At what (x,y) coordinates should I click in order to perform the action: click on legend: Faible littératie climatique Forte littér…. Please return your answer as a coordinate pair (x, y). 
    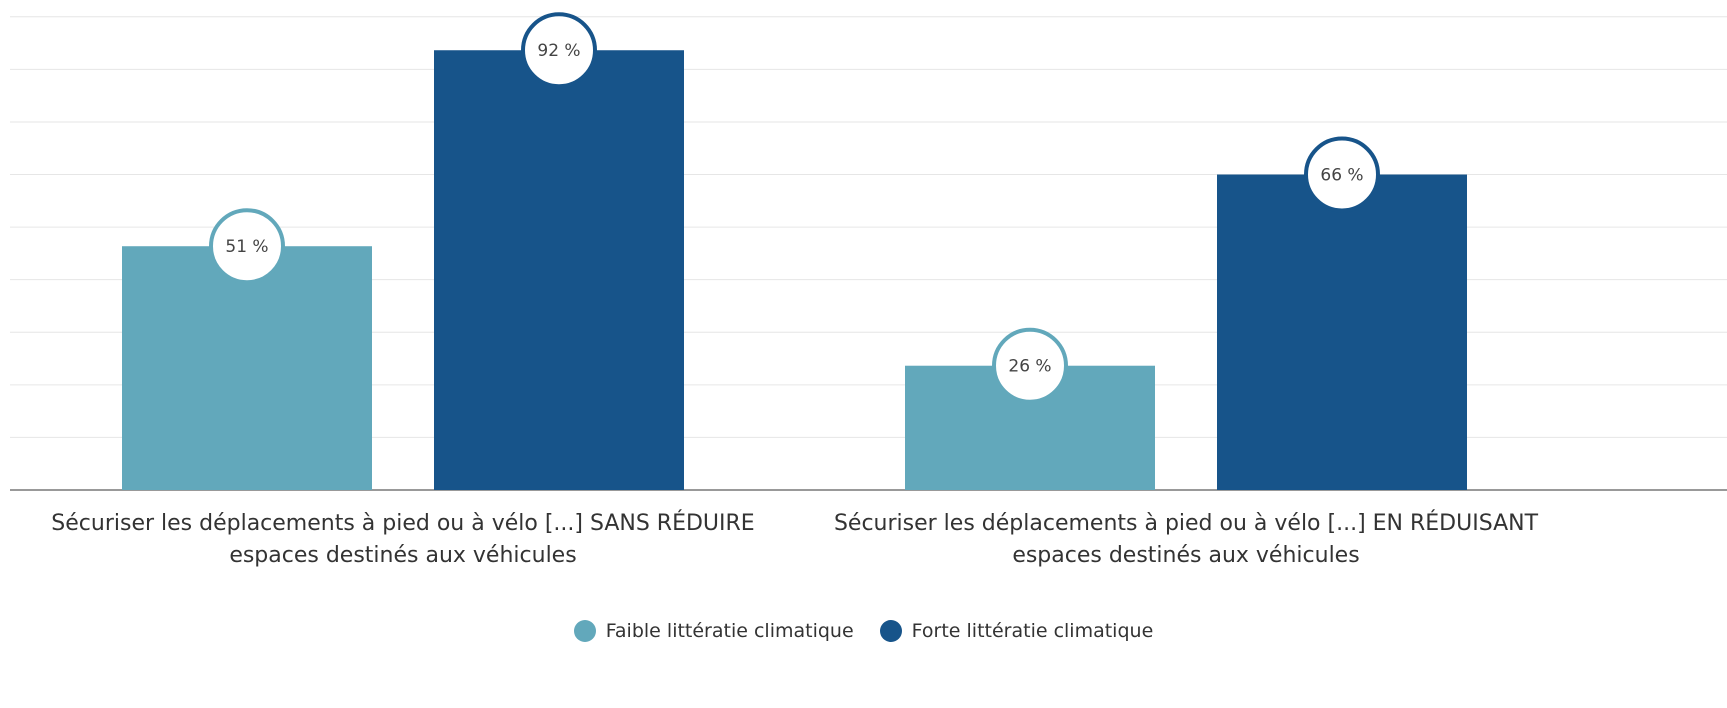
    Looking at the image, I should click on (863, 631).